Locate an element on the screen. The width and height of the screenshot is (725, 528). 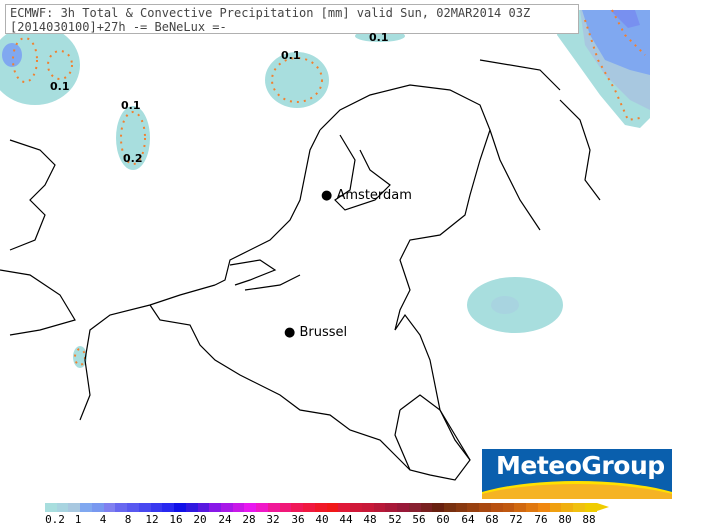
england-coast is located at coordinates (38, 237).